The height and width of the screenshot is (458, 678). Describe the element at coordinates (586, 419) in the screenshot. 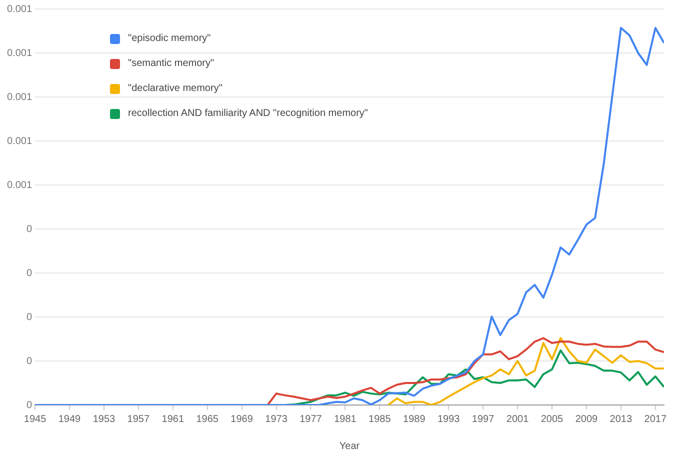

I see `x-tick-label: 2009` at that location.